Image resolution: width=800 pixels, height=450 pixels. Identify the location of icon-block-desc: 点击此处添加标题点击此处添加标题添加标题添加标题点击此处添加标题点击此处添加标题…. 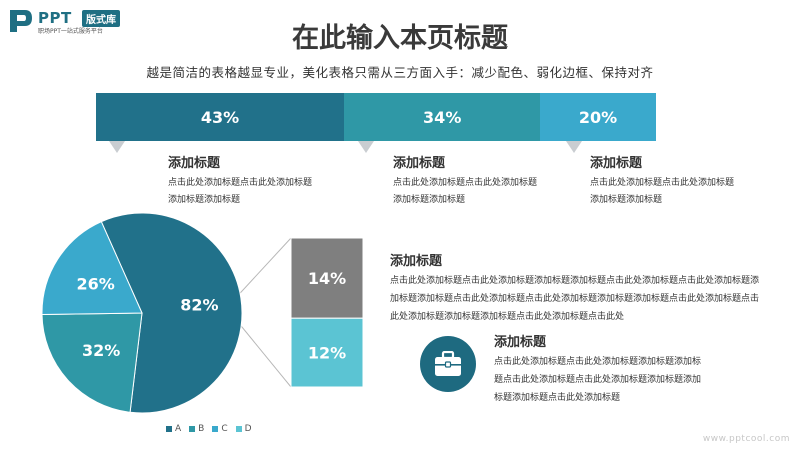
(598, 380).